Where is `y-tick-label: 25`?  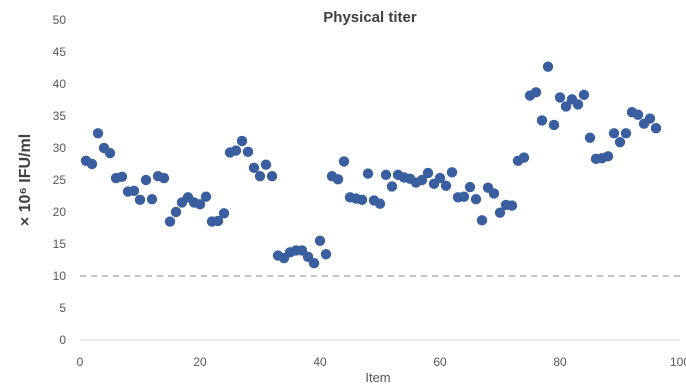
y-tick-label: 25 is located at coordinates (60, 180).